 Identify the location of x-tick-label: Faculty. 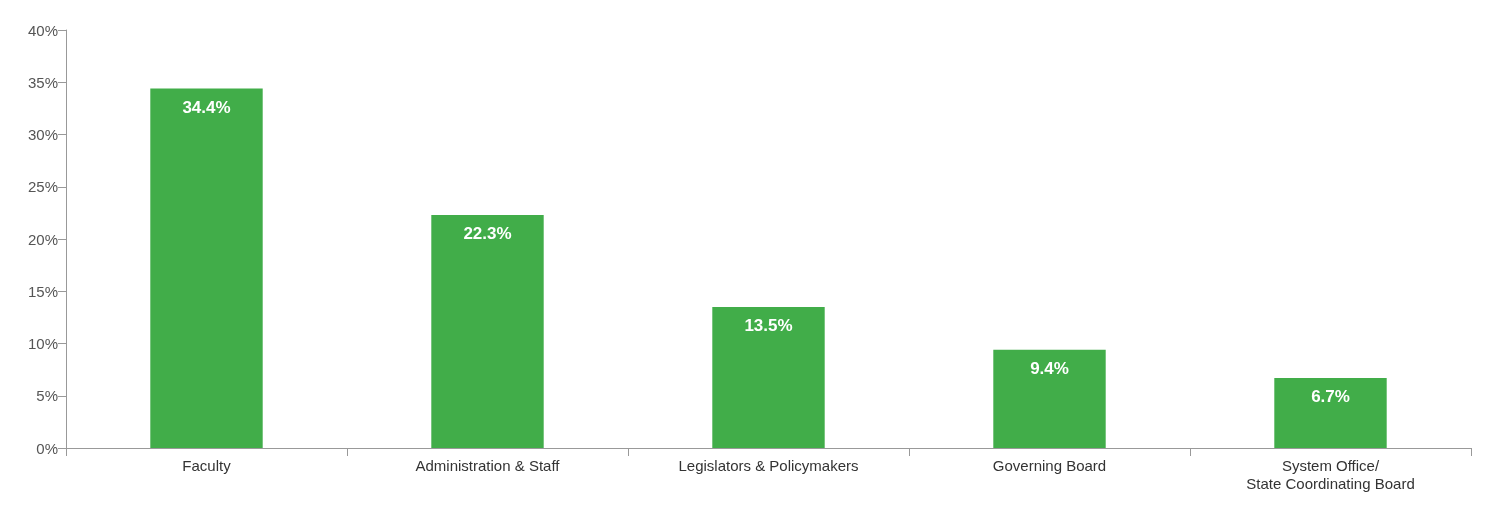
(207, 465).